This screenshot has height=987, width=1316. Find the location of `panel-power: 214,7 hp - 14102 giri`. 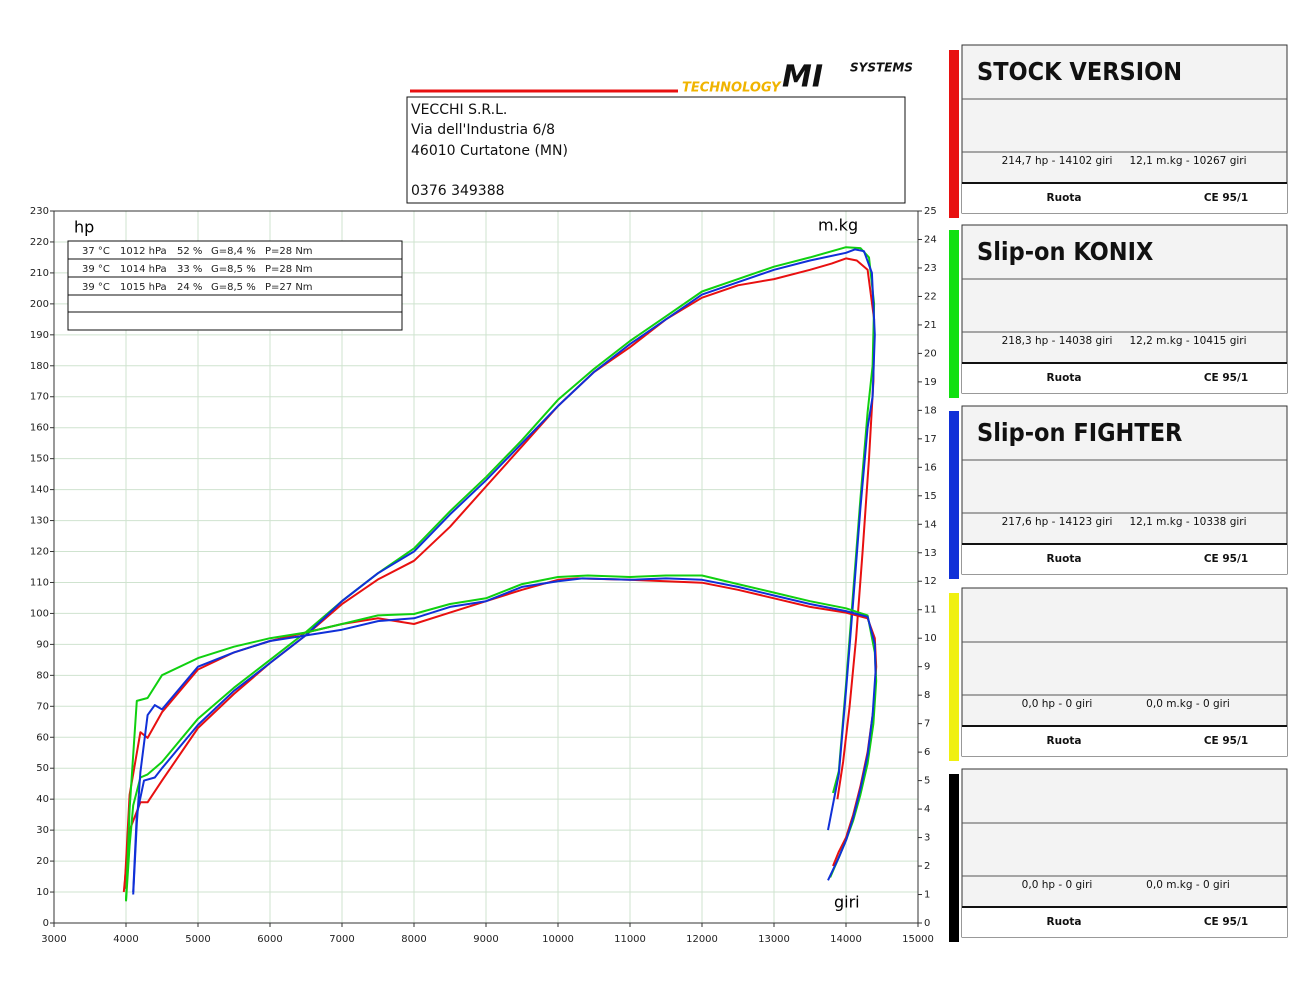

panel-power: 214,7 hp - 14102 giri is located at coordinates (1057, 161).